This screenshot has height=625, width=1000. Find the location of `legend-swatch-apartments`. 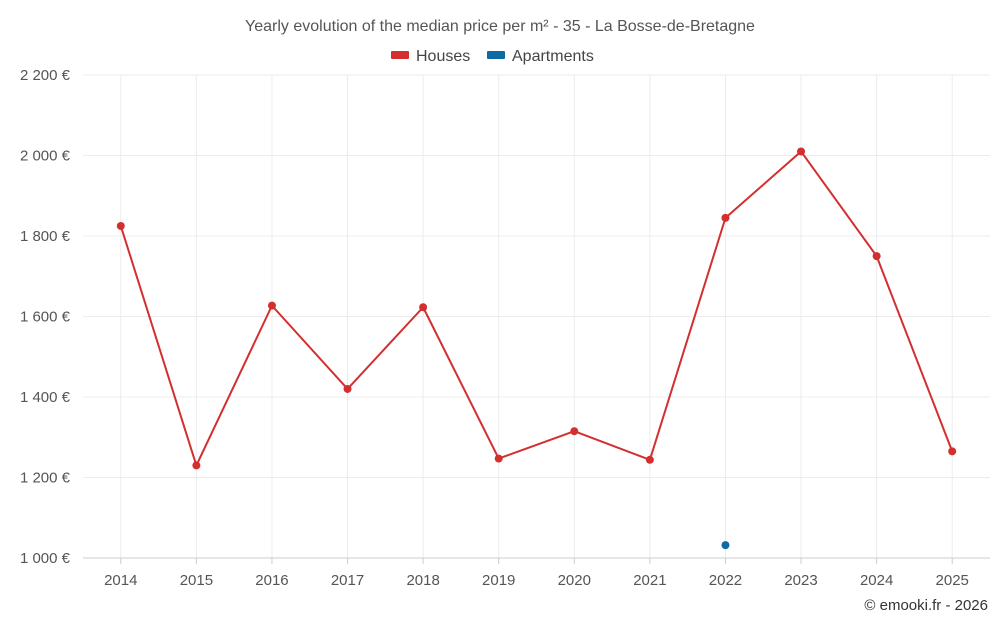

legend-swatch-apartments is located at coordinates (496, 55).